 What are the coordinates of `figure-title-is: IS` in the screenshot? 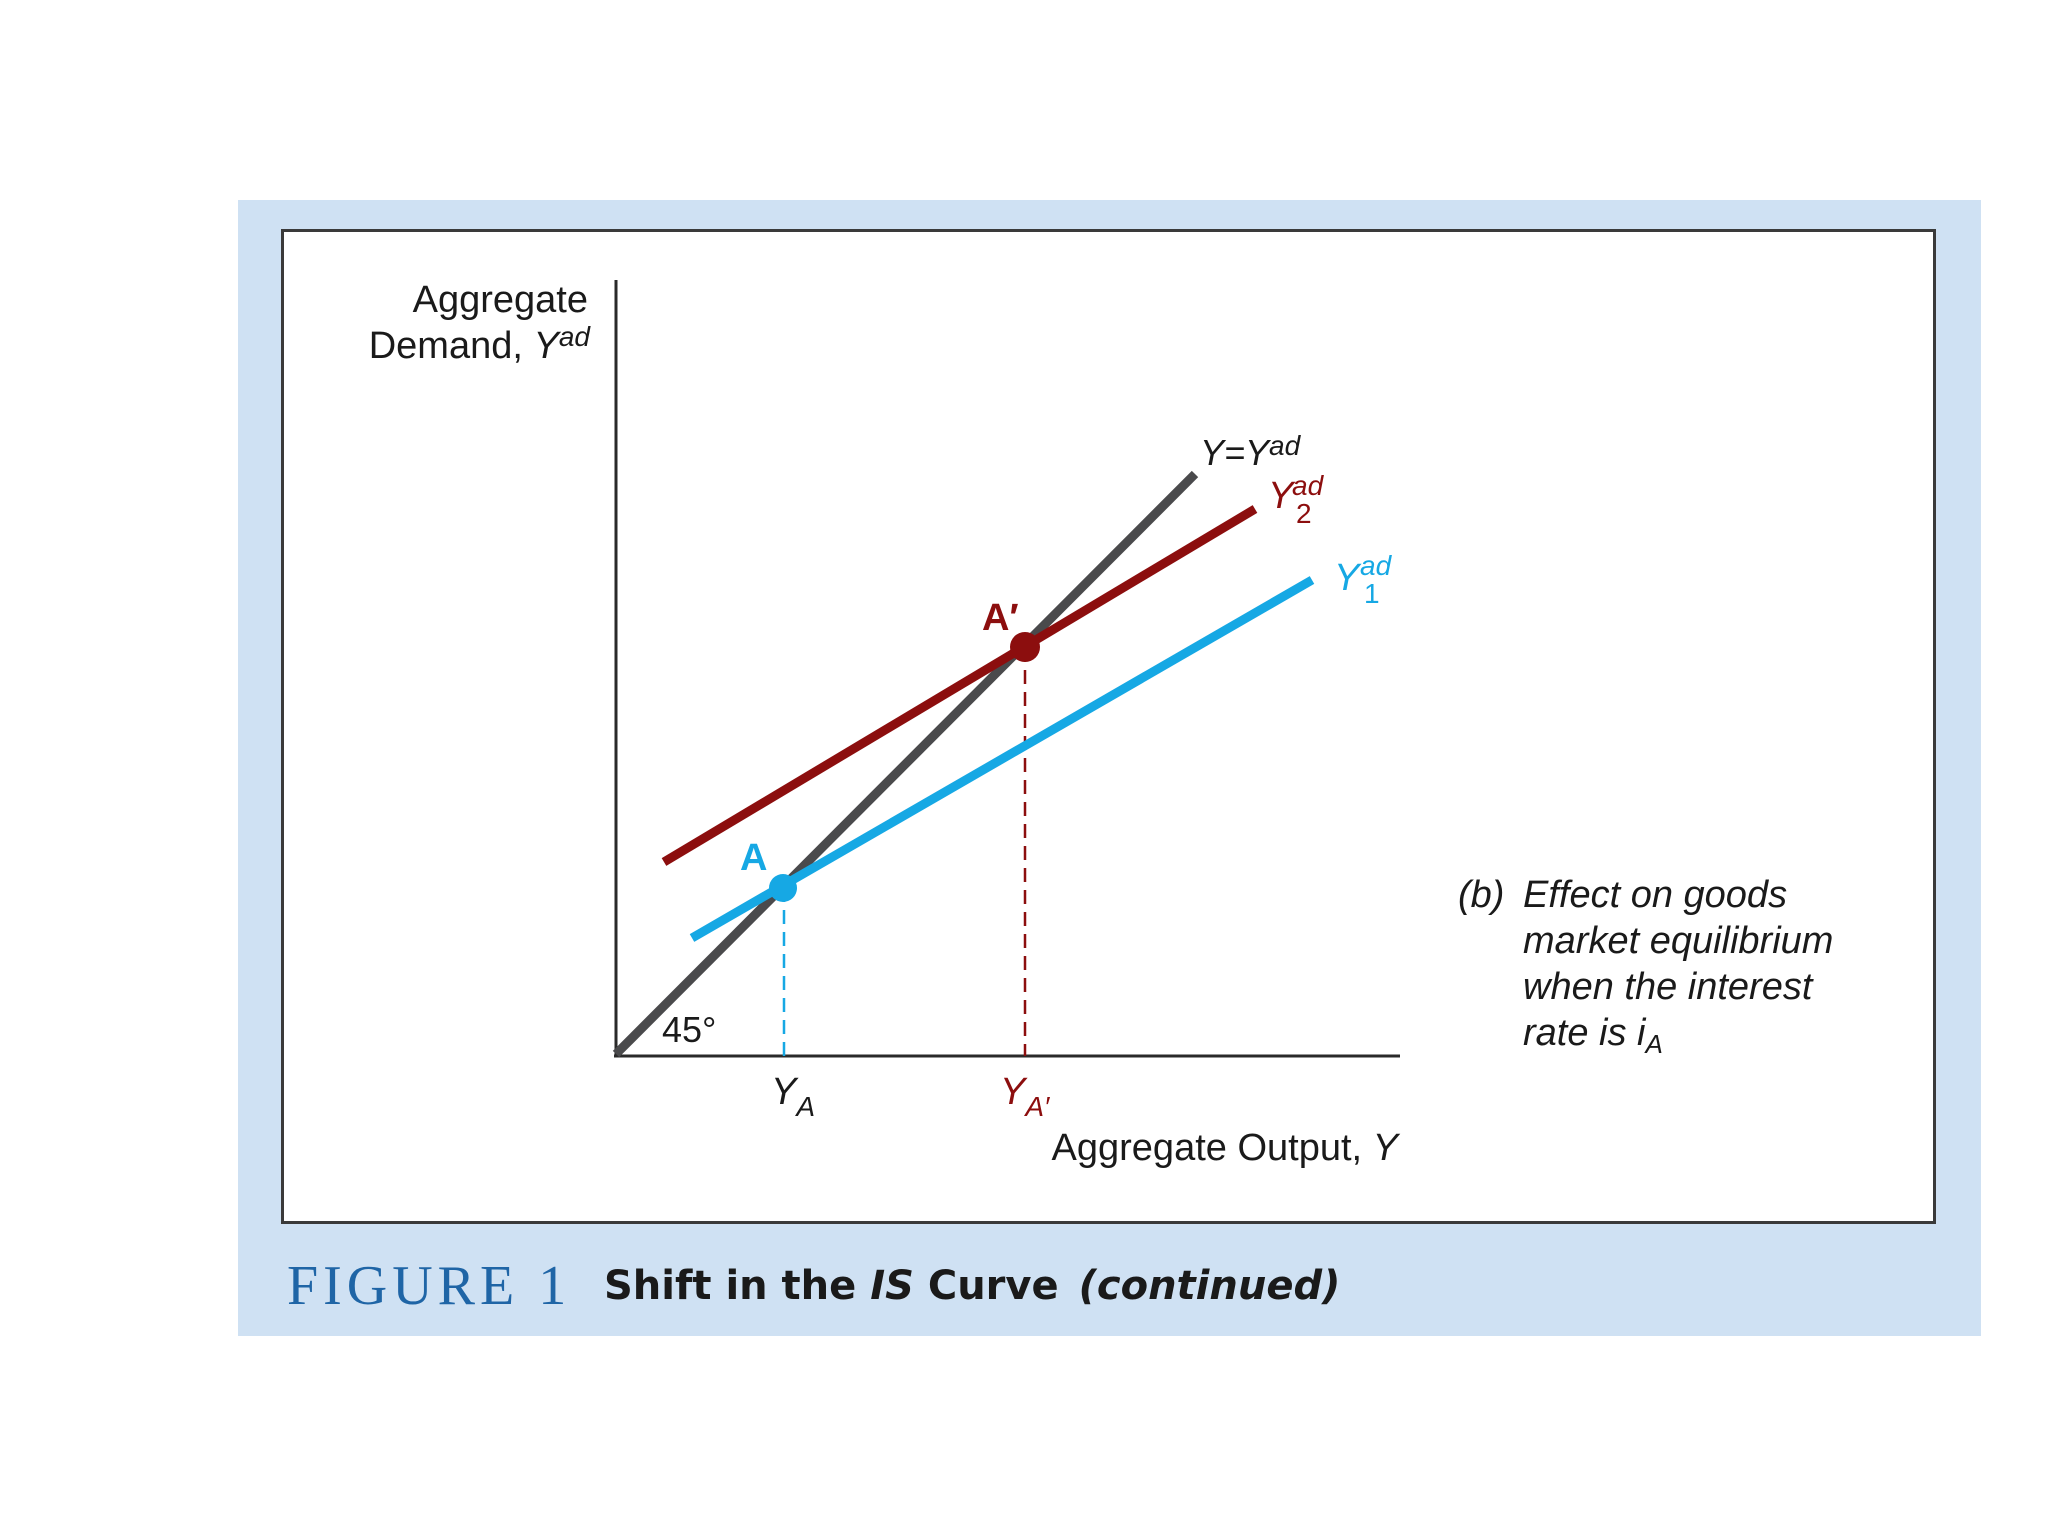 It's located at (892, 1286).